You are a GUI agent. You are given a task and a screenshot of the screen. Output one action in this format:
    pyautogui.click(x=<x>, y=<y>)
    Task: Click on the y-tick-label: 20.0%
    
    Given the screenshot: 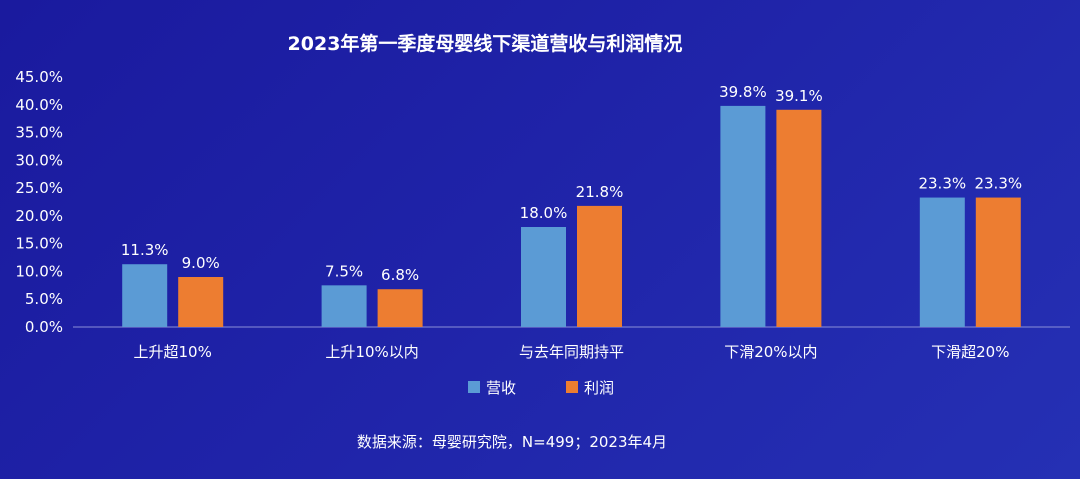 What is the action you would take?
    pyautogui.click(x=39, y=216)
    